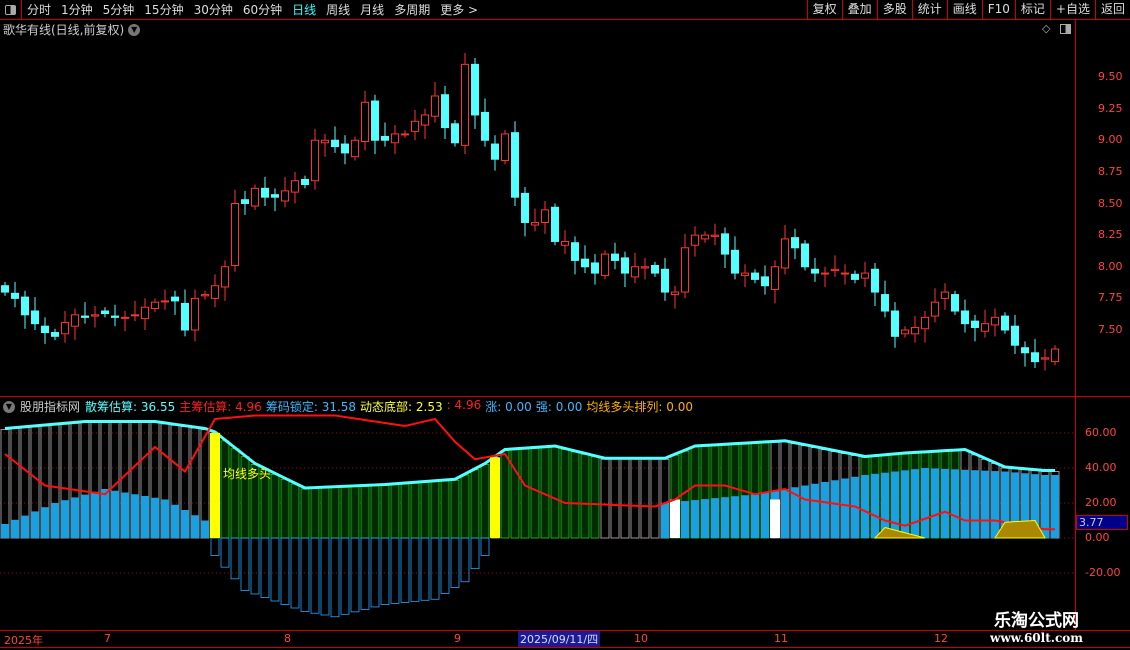  What do you see at coordinates (1032, 10) in the screenshot?
I see `tool-button: 标记` at bounding box center [1032, 10].